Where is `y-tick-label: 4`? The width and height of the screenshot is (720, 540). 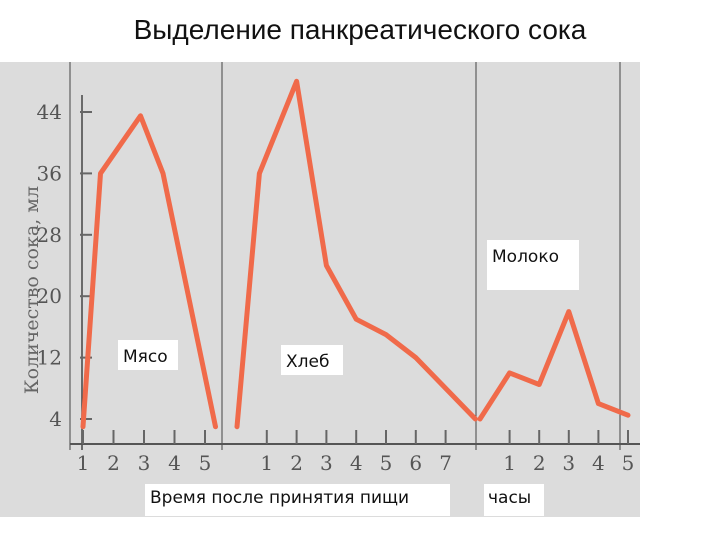 y-tick-label: 4 is located at coordinates (55, 419).